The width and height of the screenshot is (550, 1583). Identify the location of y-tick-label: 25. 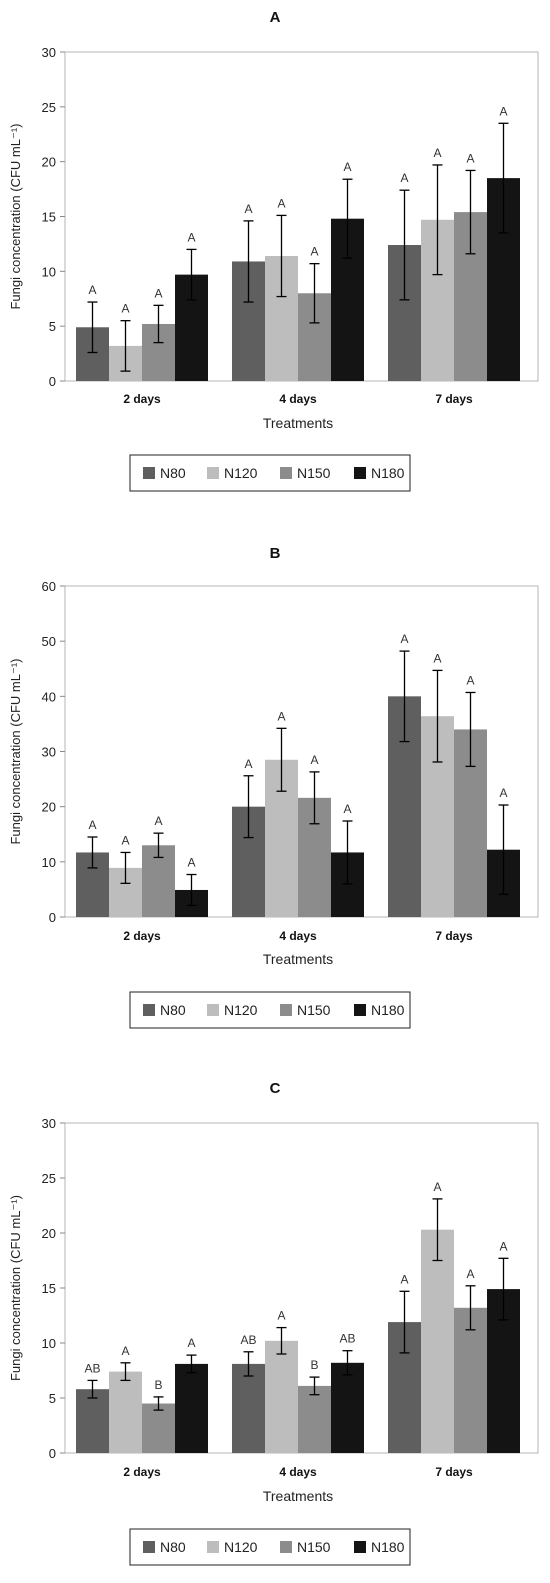
(49, 107).